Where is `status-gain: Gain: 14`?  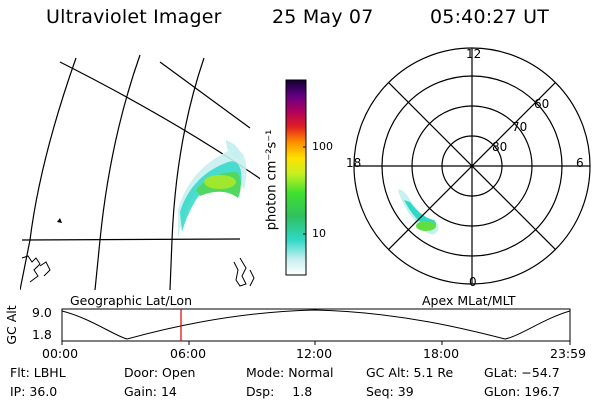
status-gain: Gain: 14 is located at coordinates (150, 391).